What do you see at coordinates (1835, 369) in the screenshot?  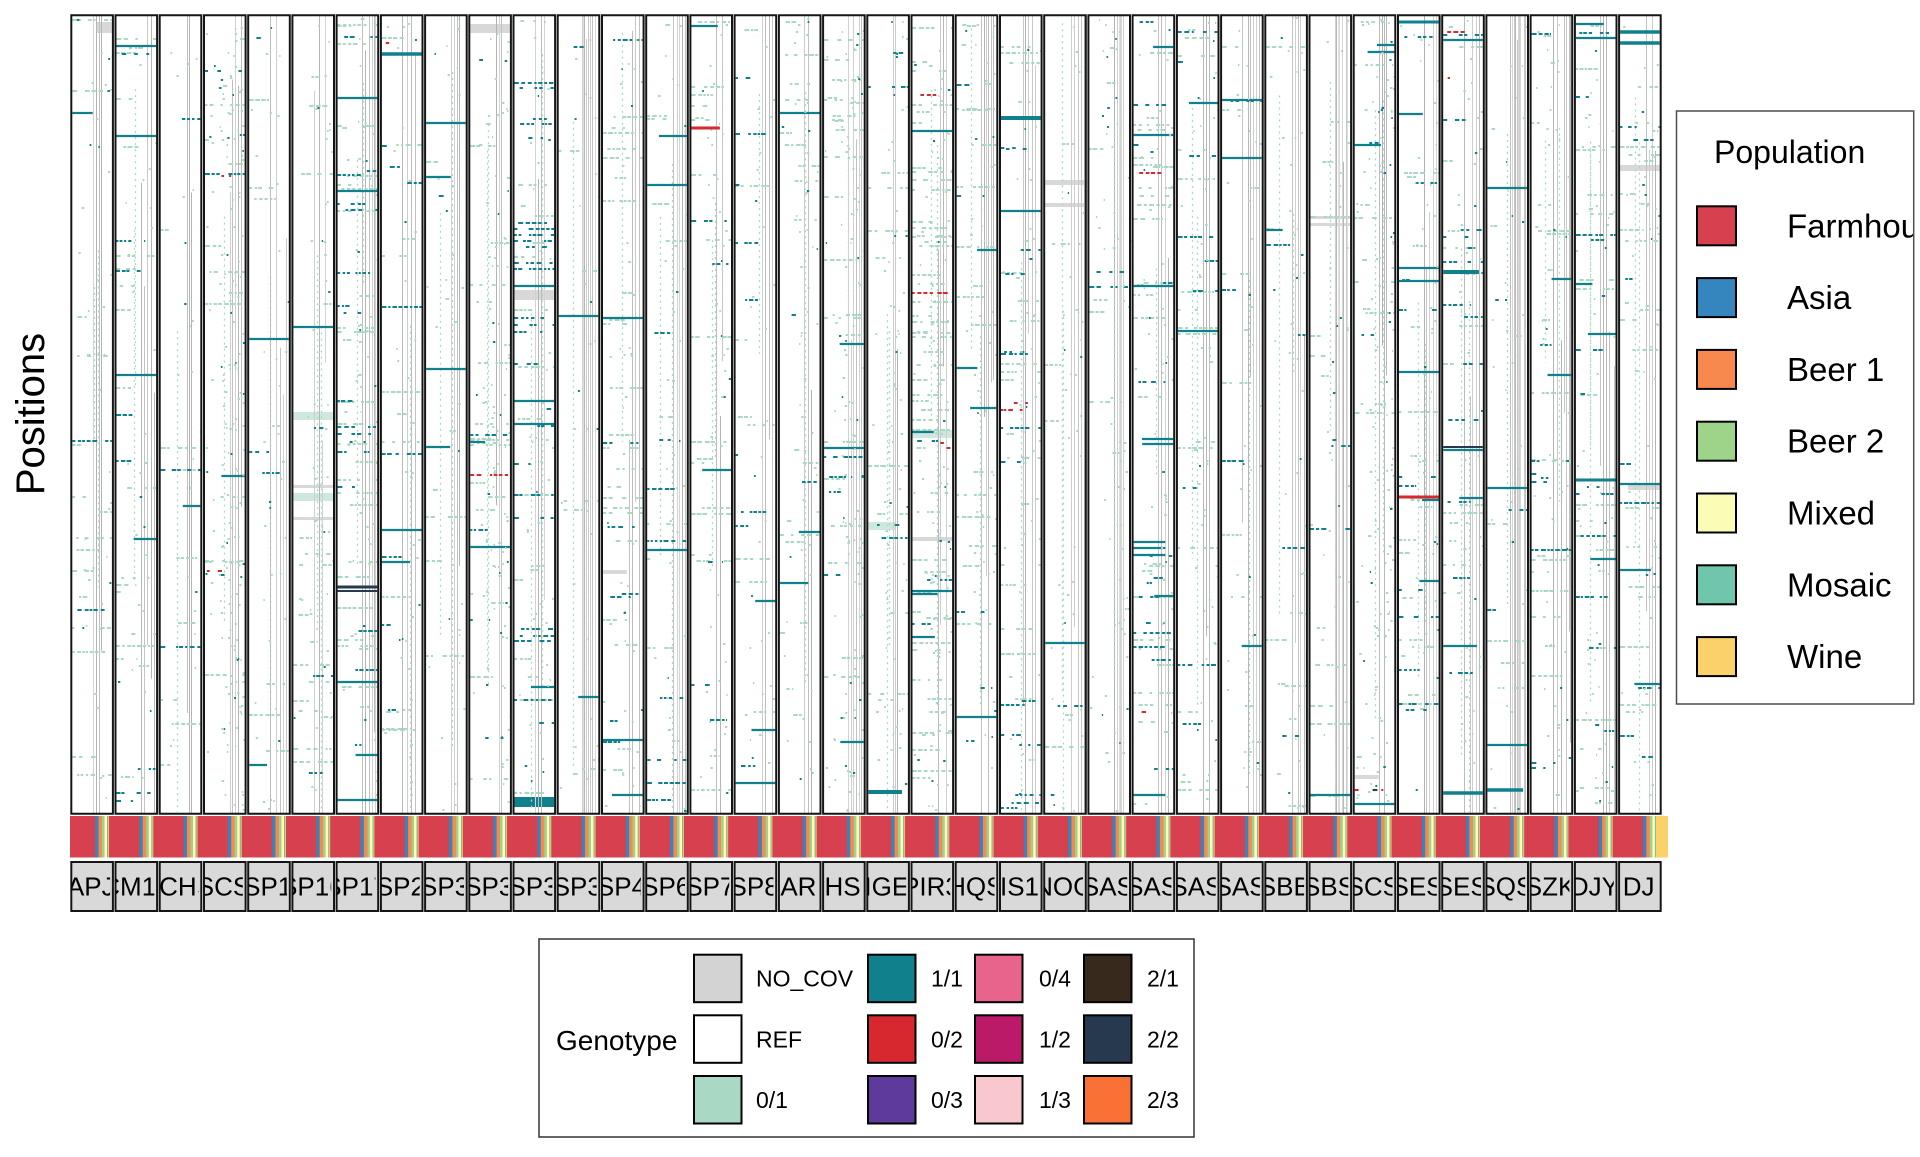 I see `svg-text: Beer 1` at bounding box center [1835, 369].